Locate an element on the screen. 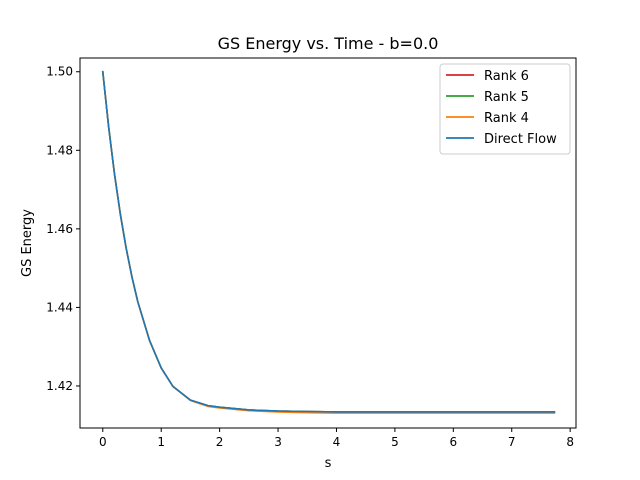 This screenshot has height=480, width=640. y-axis-label: GS Energy is located at coordinates (27, 243).